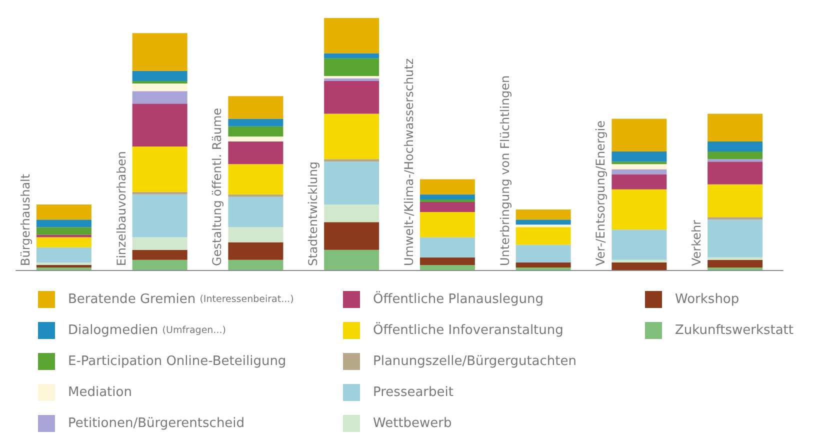 The width and height of the screenshot is (830, 446). Describe the element at coordinates (25, 220) in the screenshot. I see `x-tick-label: Bürgerhaushalt` at that location.